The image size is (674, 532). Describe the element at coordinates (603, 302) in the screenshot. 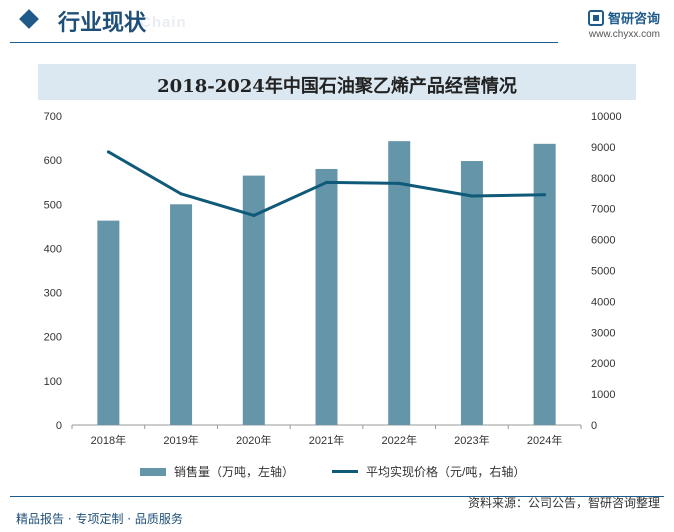

I see `right-axis-tick-label: 4000` at that location.